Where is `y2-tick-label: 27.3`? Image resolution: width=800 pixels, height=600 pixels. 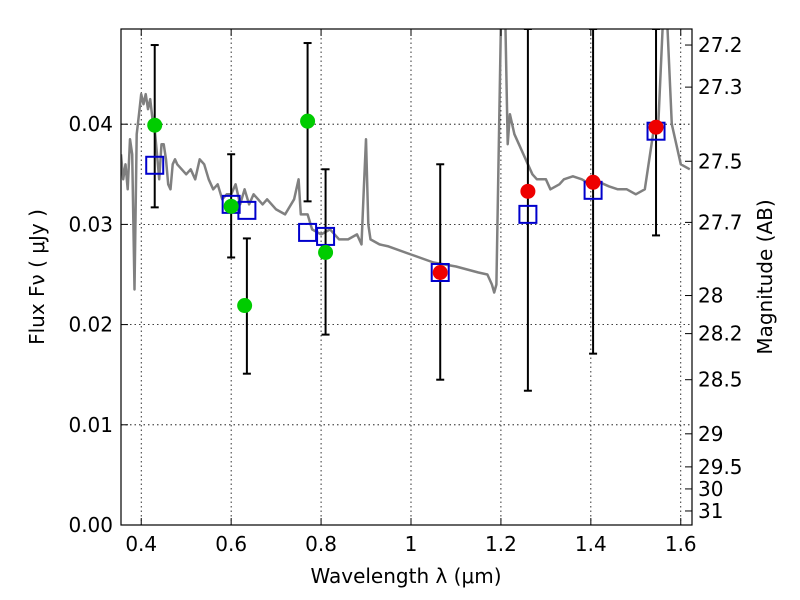 y2-tick-label: 27.3 is located at coordinates (720, 87).